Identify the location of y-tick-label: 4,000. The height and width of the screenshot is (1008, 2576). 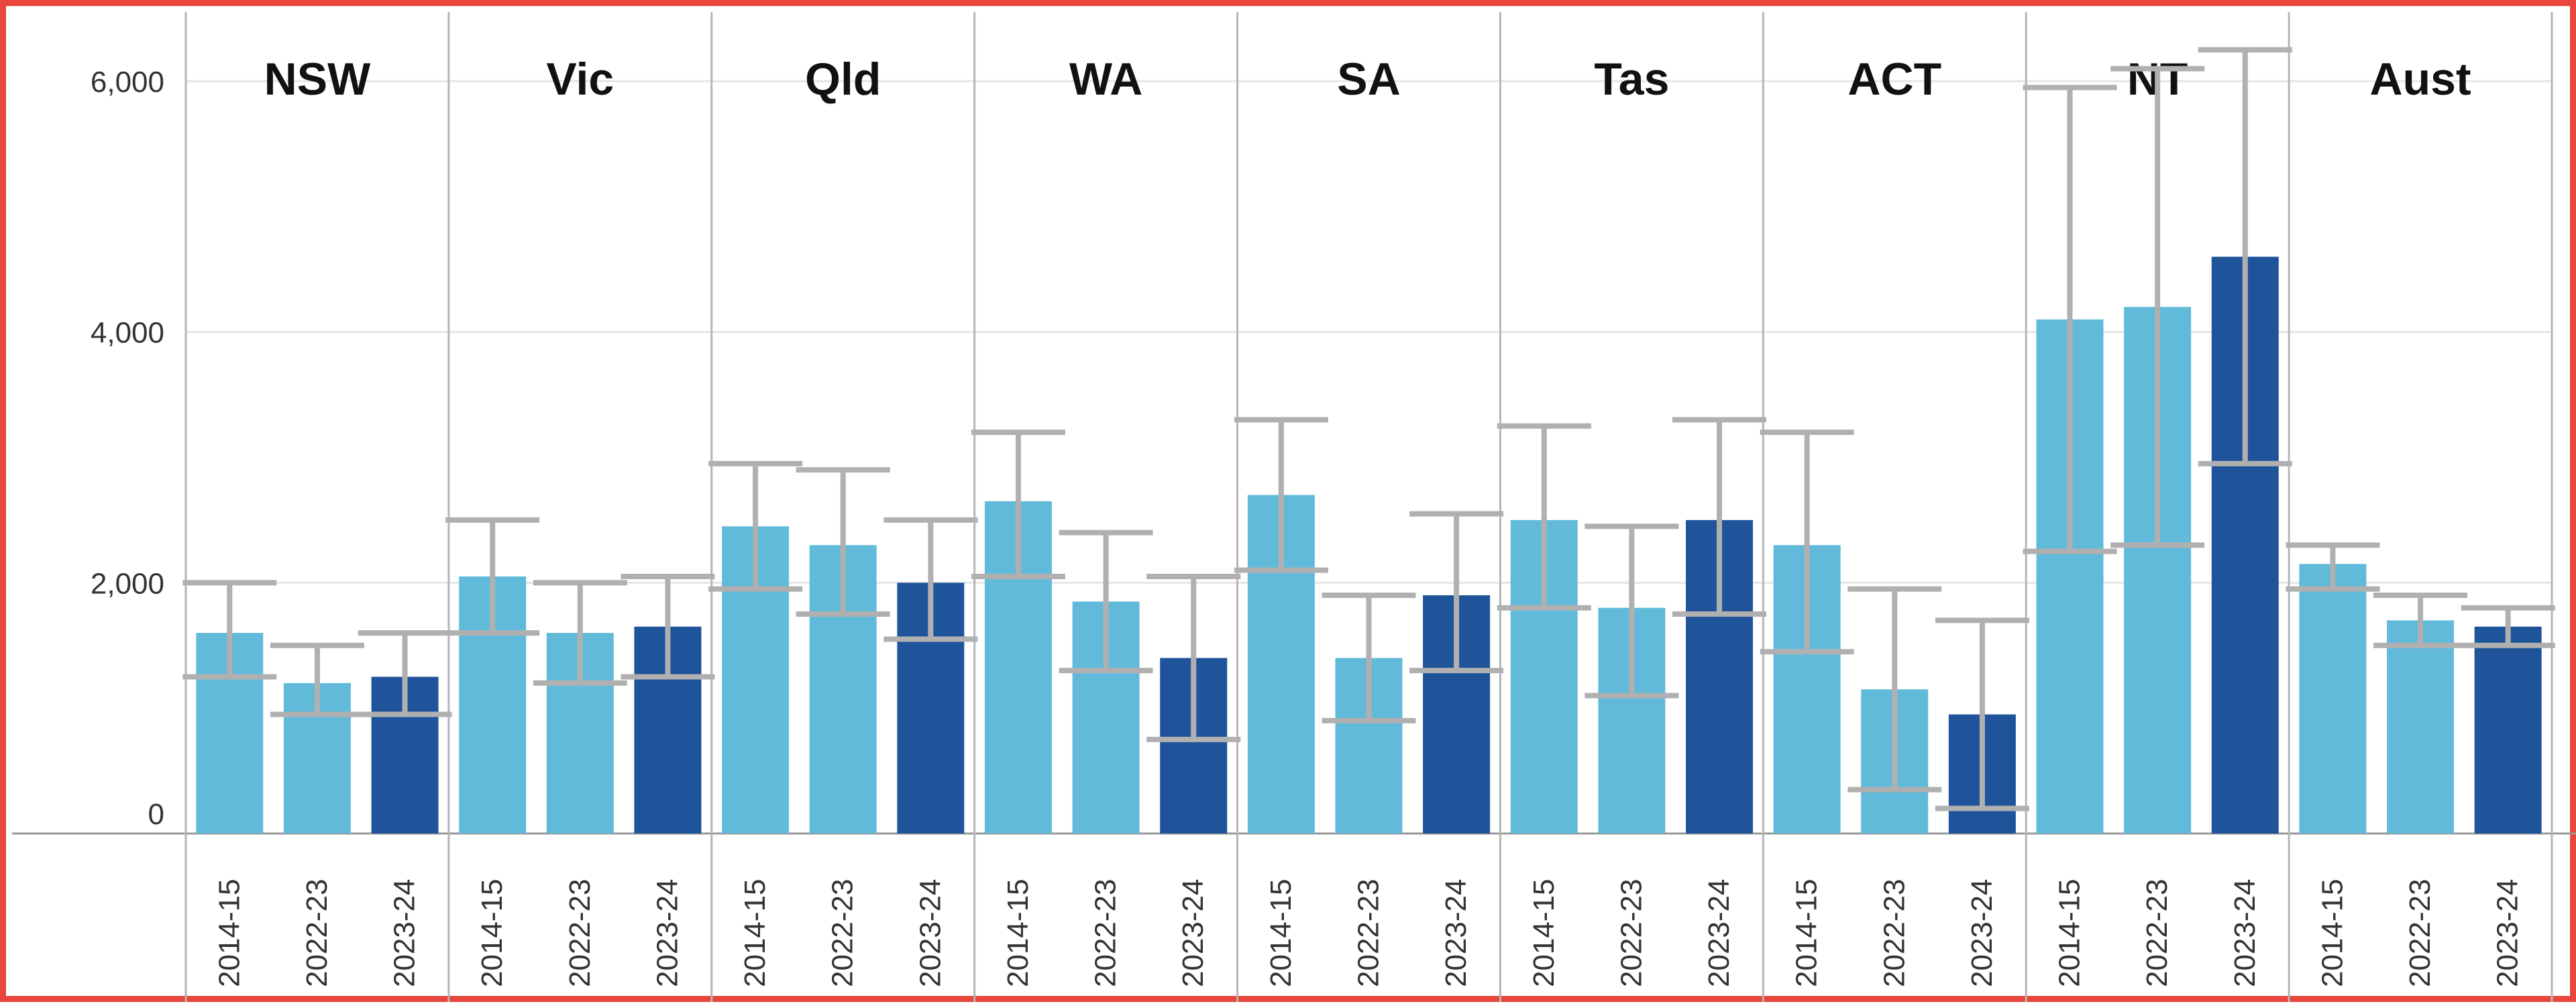
(127, 333).